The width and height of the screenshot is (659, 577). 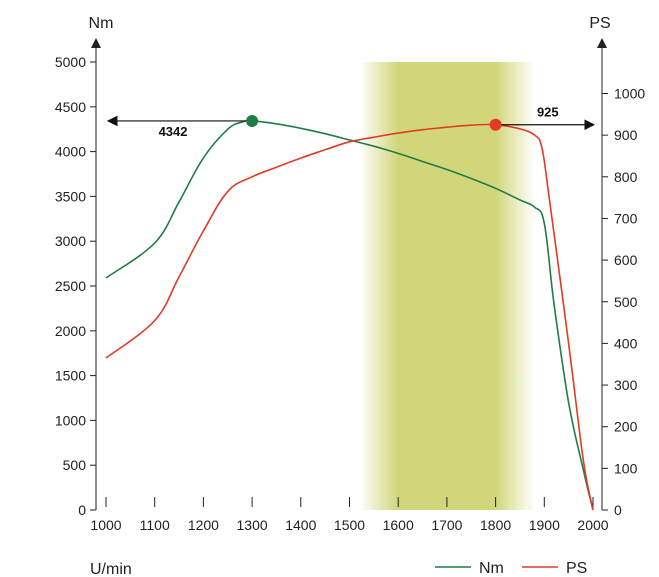 What do you see at coordinates (491, 568) in the screenshot?
I see `legend-label-nm: Nm` at bounding box center [491, 568].